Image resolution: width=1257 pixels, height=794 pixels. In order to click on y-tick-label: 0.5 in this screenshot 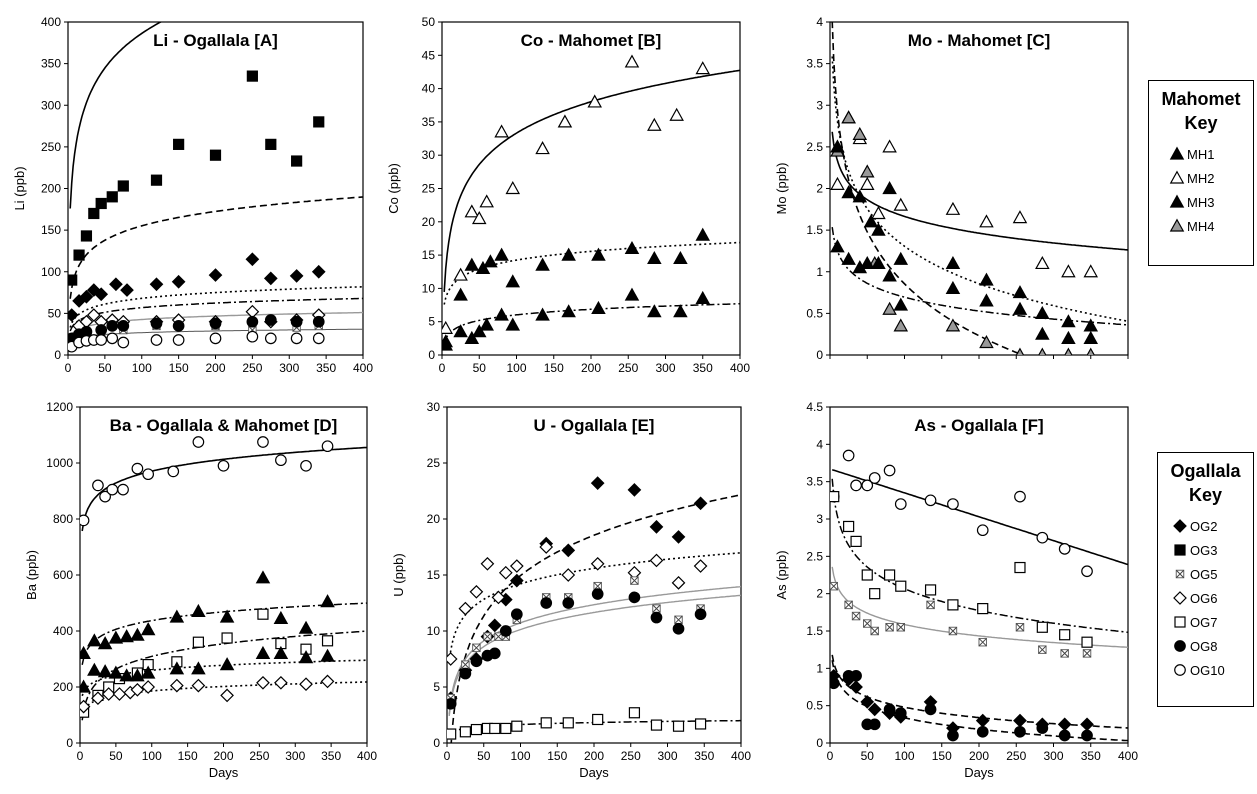, I will do `click(814, 706)`.